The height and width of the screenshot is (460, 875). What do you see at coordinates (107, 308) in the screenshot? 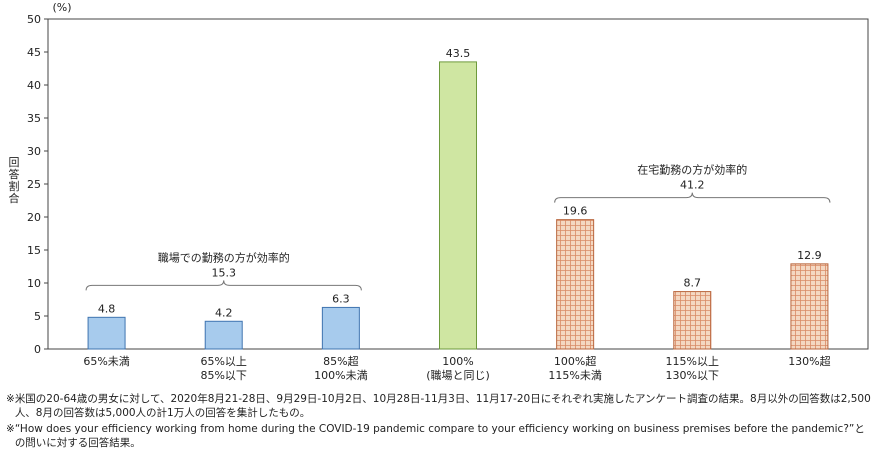
I see `data-label: 4.8` at bounding box center [107, 308].